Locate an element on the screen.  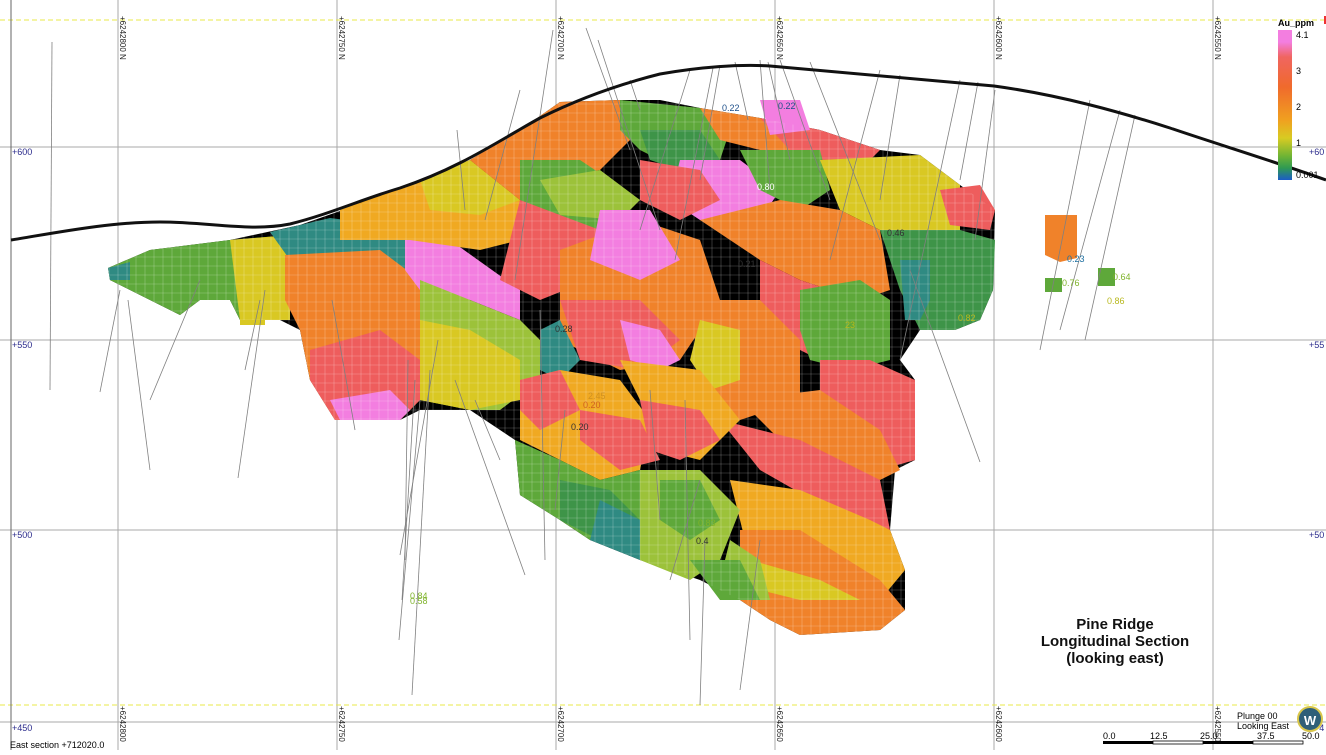
looking-text: Looking East is located at coordinates (1263, 726).